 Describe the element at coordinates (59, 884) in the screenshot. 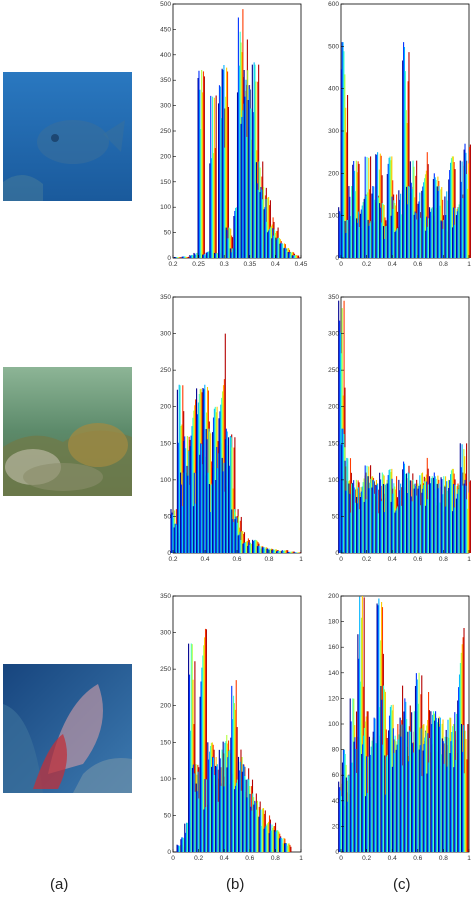

I see `caption-a: (a)` at that location.